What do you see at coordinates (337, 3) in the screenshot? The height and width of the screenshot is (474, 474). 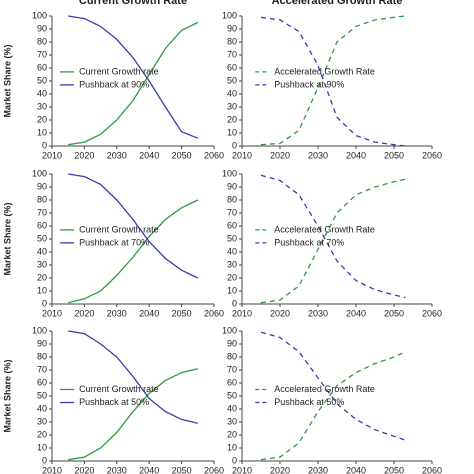 I see `chart-title: Accelerated Growth Rate` at bounding box center [337, 3].